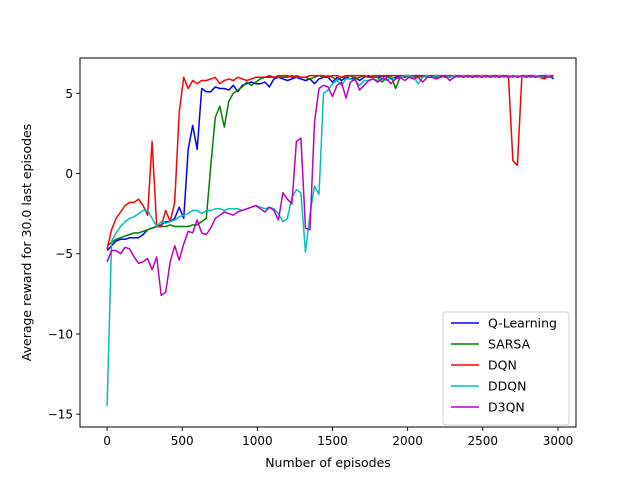  Describe the element at coordinates (182, 441) in the screenshot. I see `x-tick-label: 500` at that location.